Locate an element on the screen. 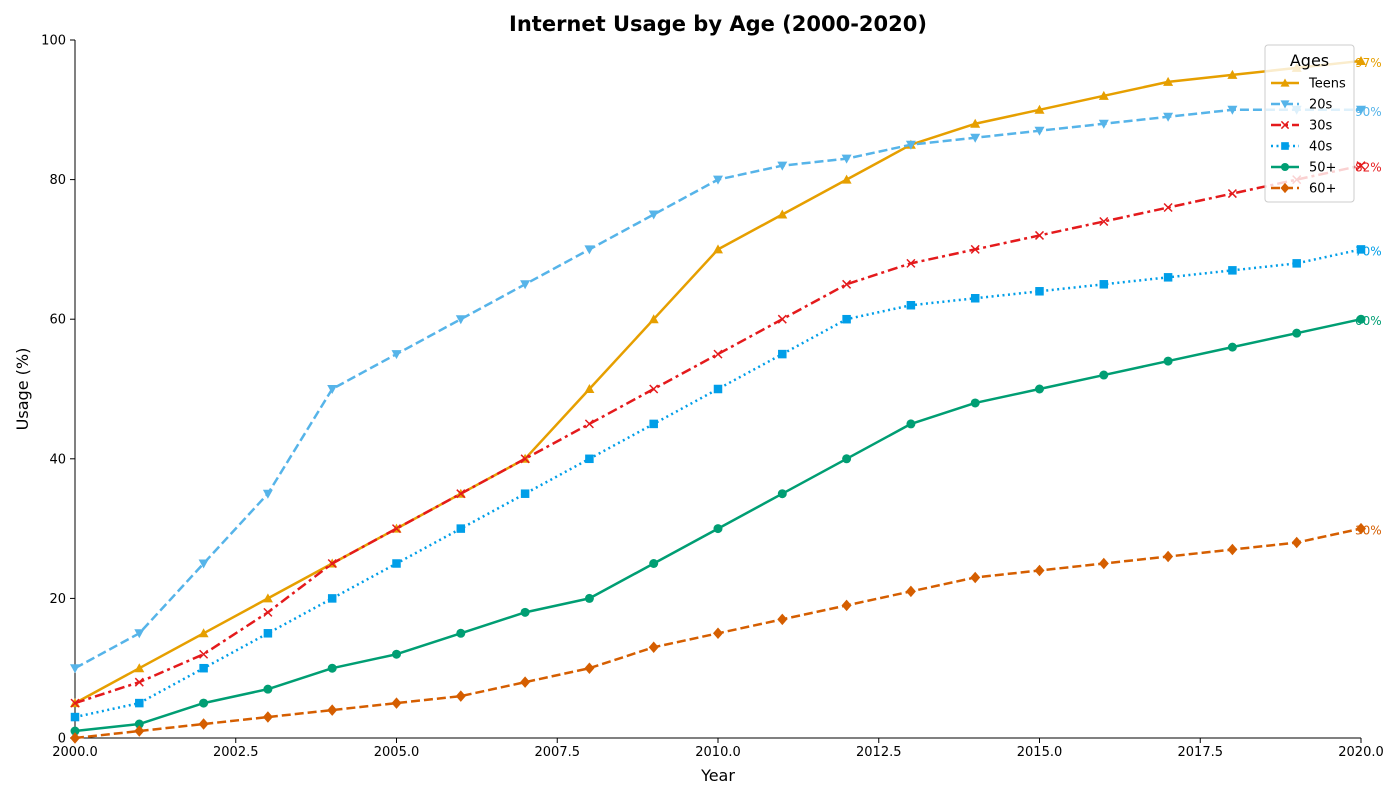  end-value-label: 97% is located at coordinates (1368, 63).